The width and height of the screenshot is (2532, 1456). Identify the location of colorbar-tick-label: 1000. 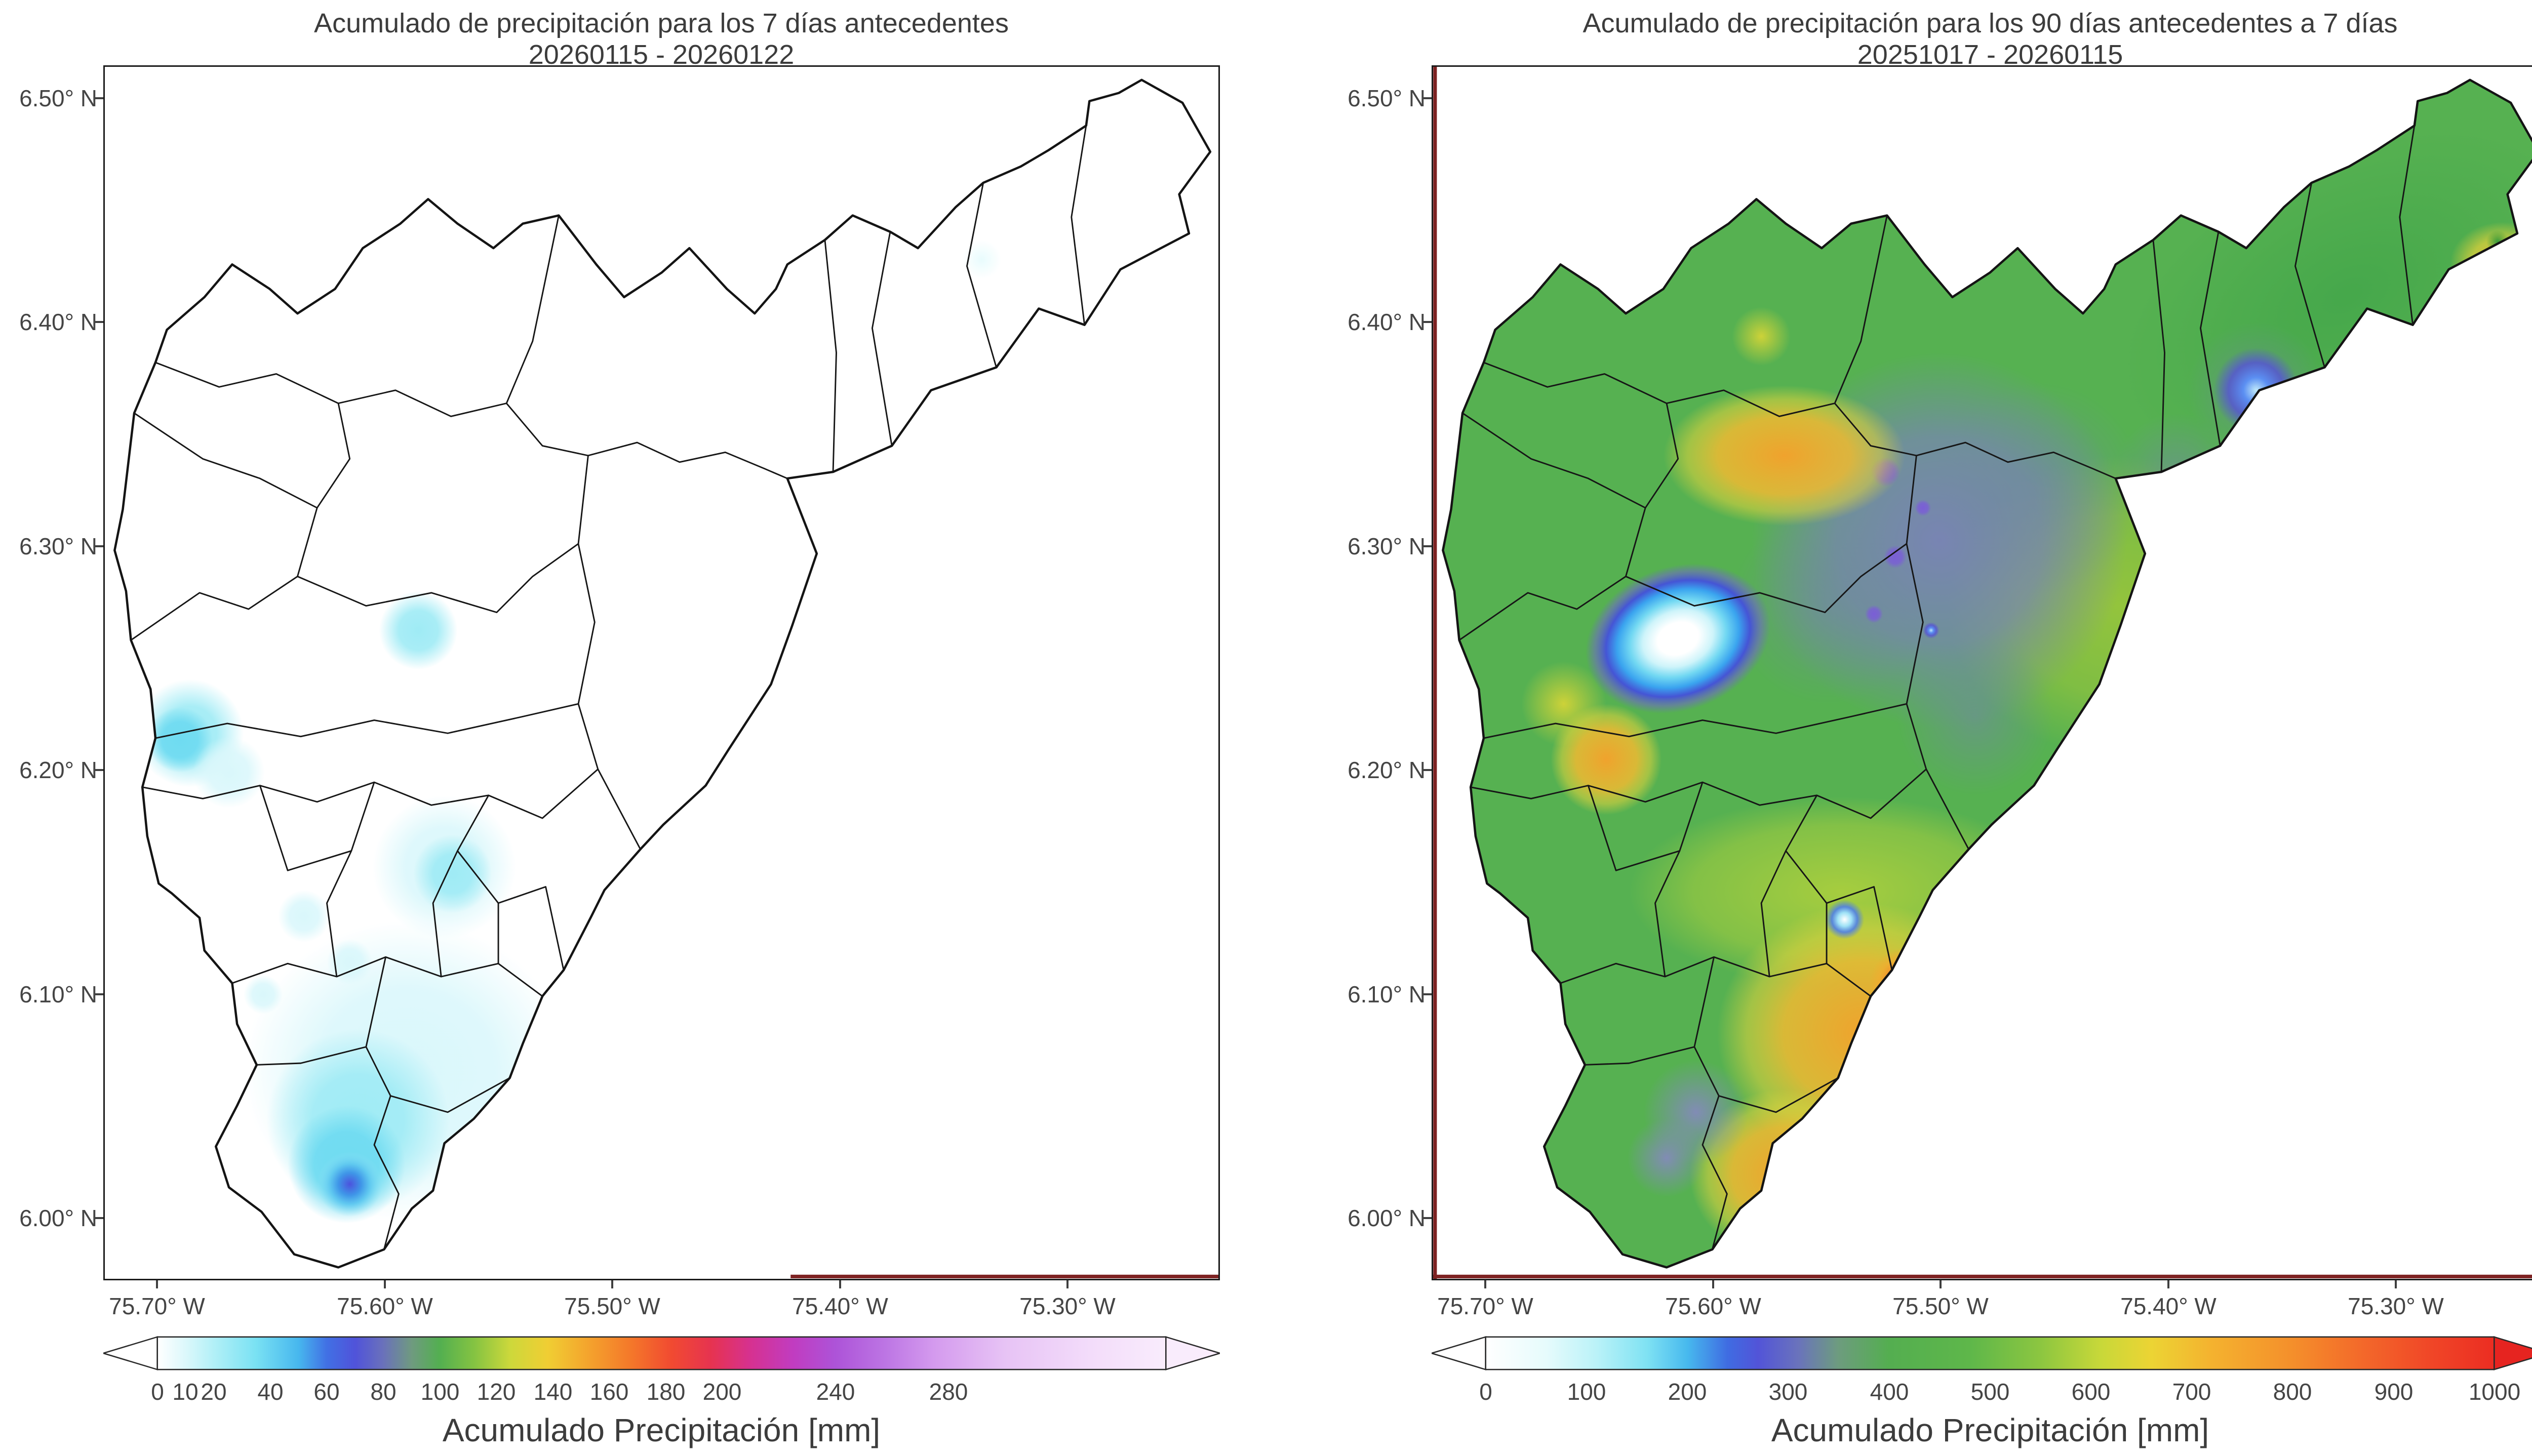
(2494, 1392).